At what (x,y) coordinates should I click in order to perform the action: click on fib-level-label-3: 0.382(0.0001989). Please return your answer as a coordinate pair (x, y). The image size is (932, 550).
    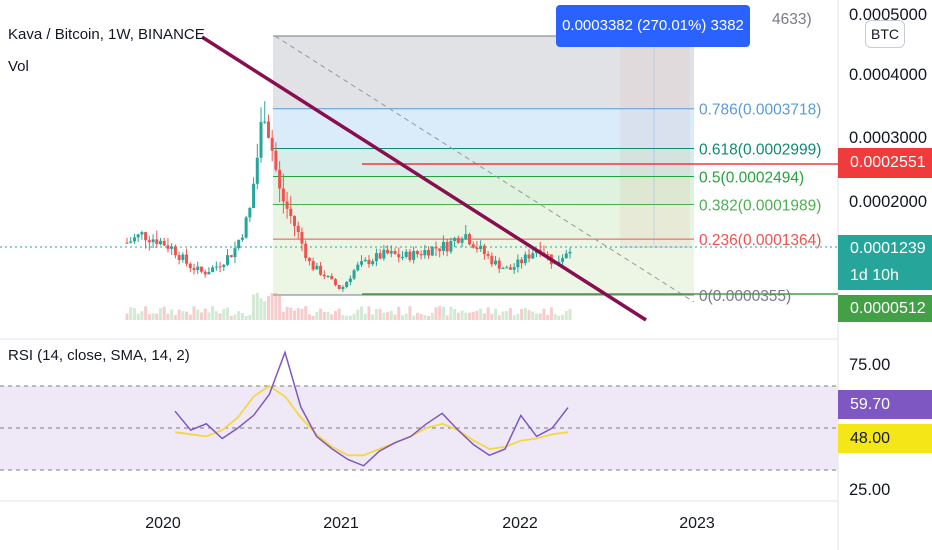
    Looking at the image, I should click on (760, 206).